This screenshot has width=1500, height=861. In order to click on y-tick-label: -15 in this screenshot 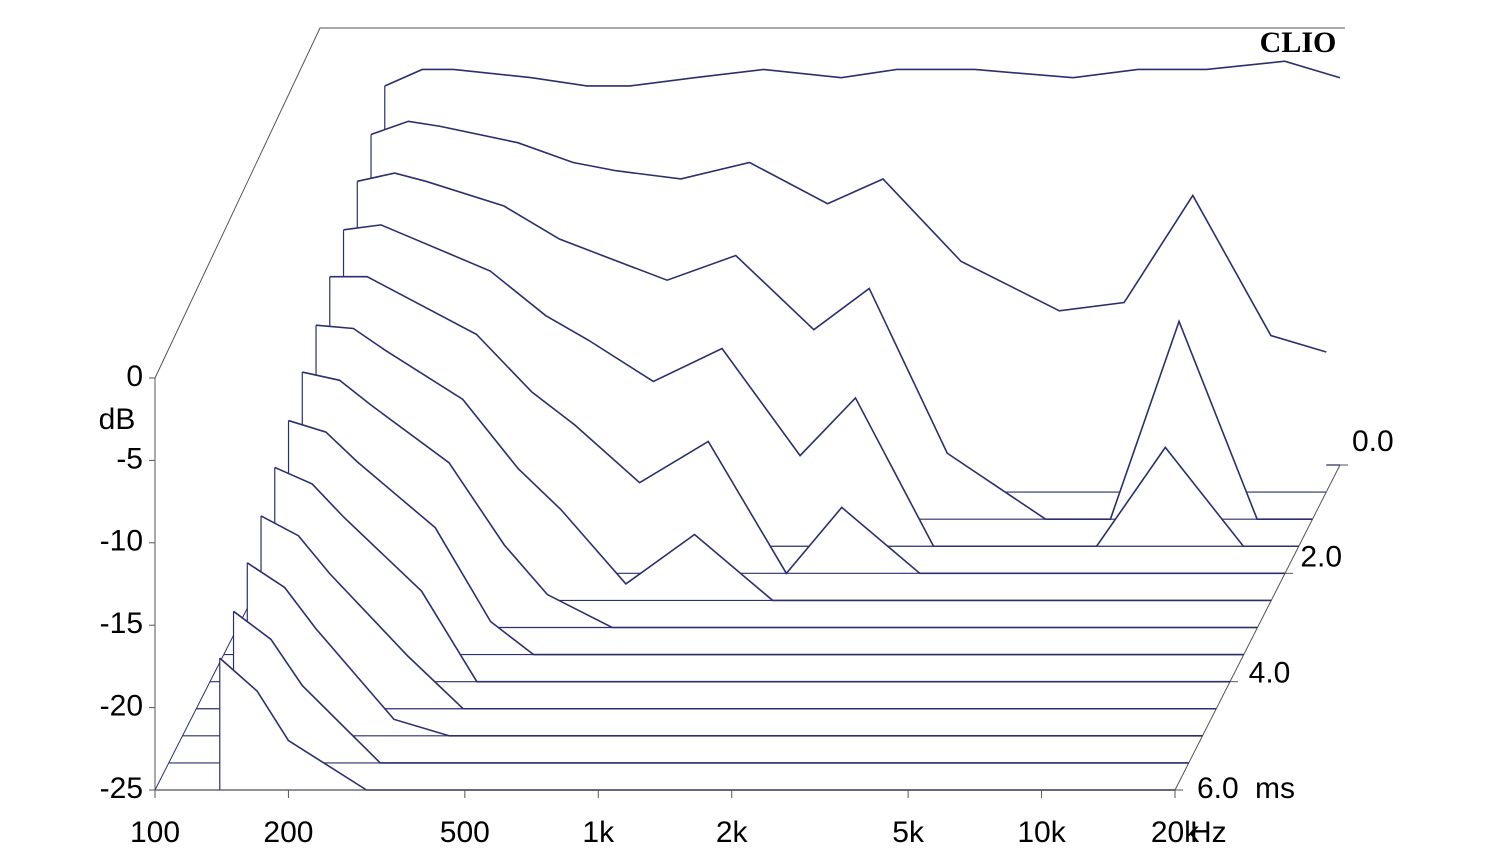, I will do `click(121, 623)`.